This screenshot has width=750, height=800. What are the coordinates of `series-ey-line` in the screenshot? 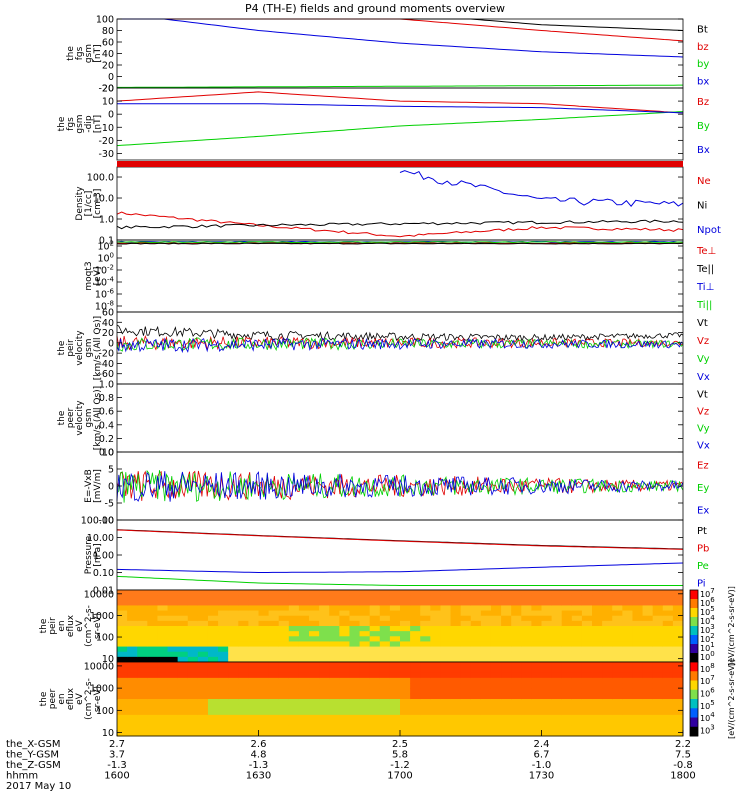 It's located at (400, 486).